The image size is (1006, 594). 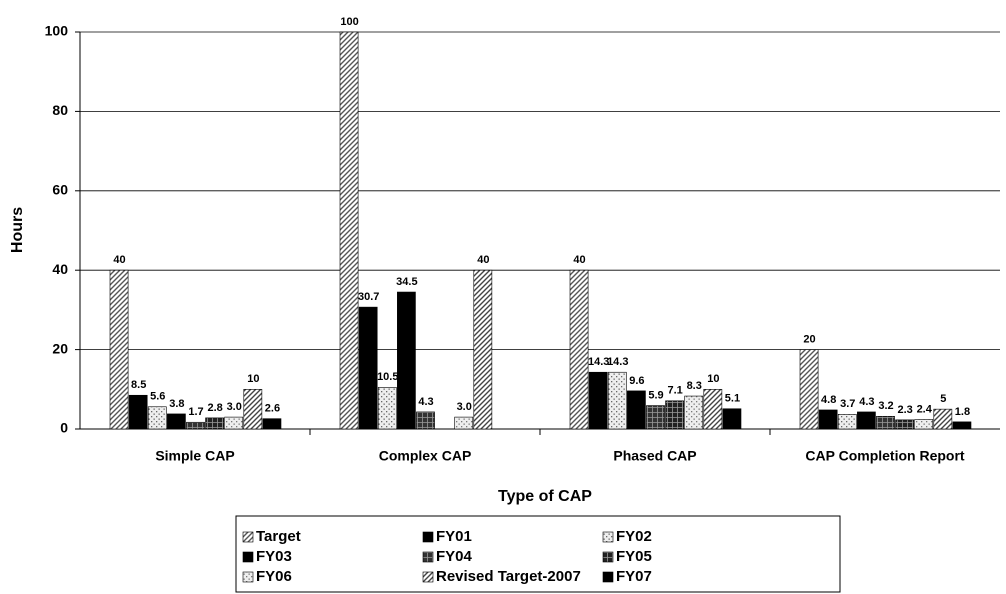 What do you see at coordinates (176, 404) in the screenshot?
I see `value-label: 3.8` at bounding box center [176, 404].